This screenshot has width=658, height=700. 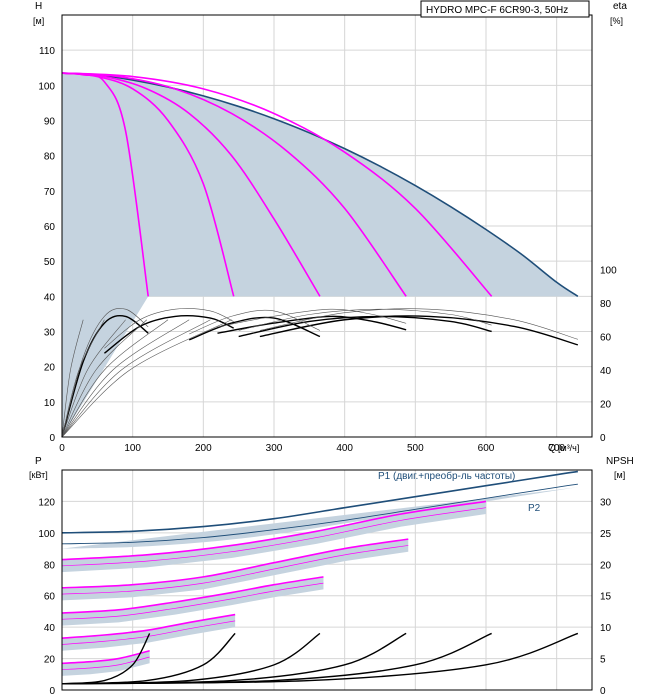 I want to click on p2-curve, so click(x=319, y=514).